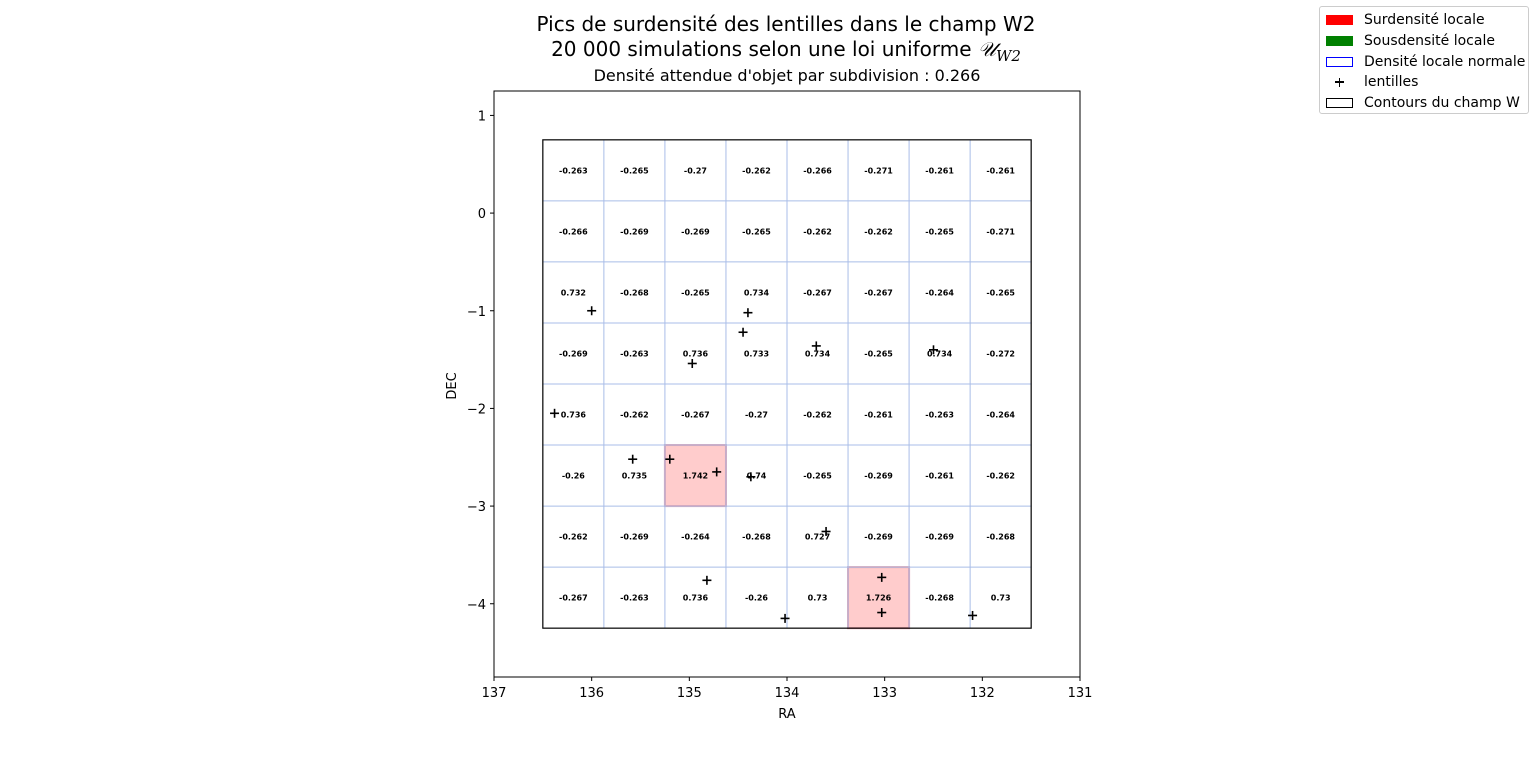  I want to click on cell-value-label: 0.74, so click(757, 476).